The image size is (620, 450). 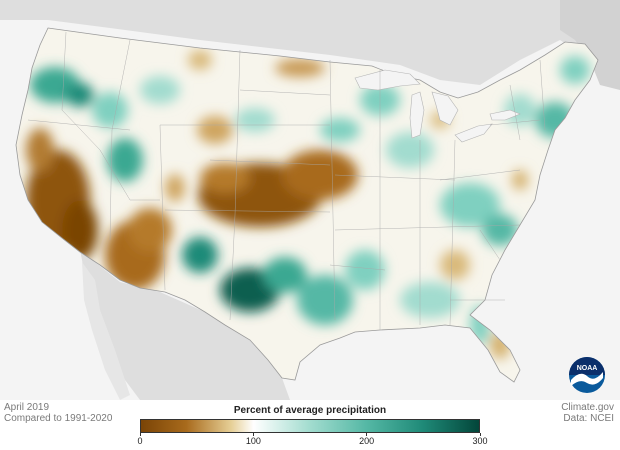 What do you see at coordinates (505, 115) in the screenshot?
I see `lake-ontario` at bounding box center [505, 115].